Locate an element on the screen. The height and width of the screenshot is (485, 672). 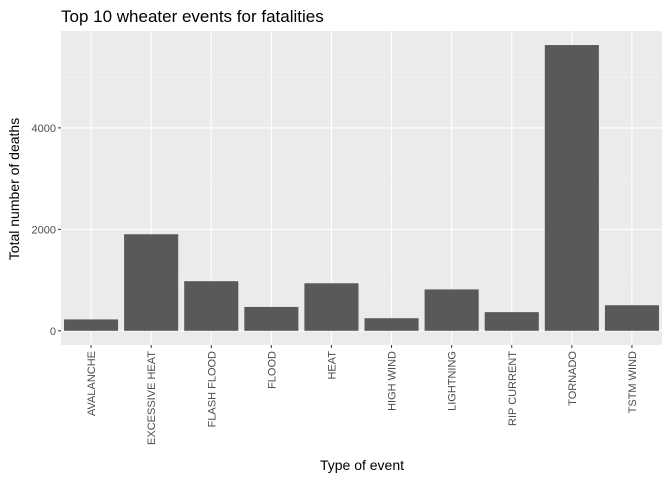
y-tick-label: 0 is located at coordinates (53, 332).